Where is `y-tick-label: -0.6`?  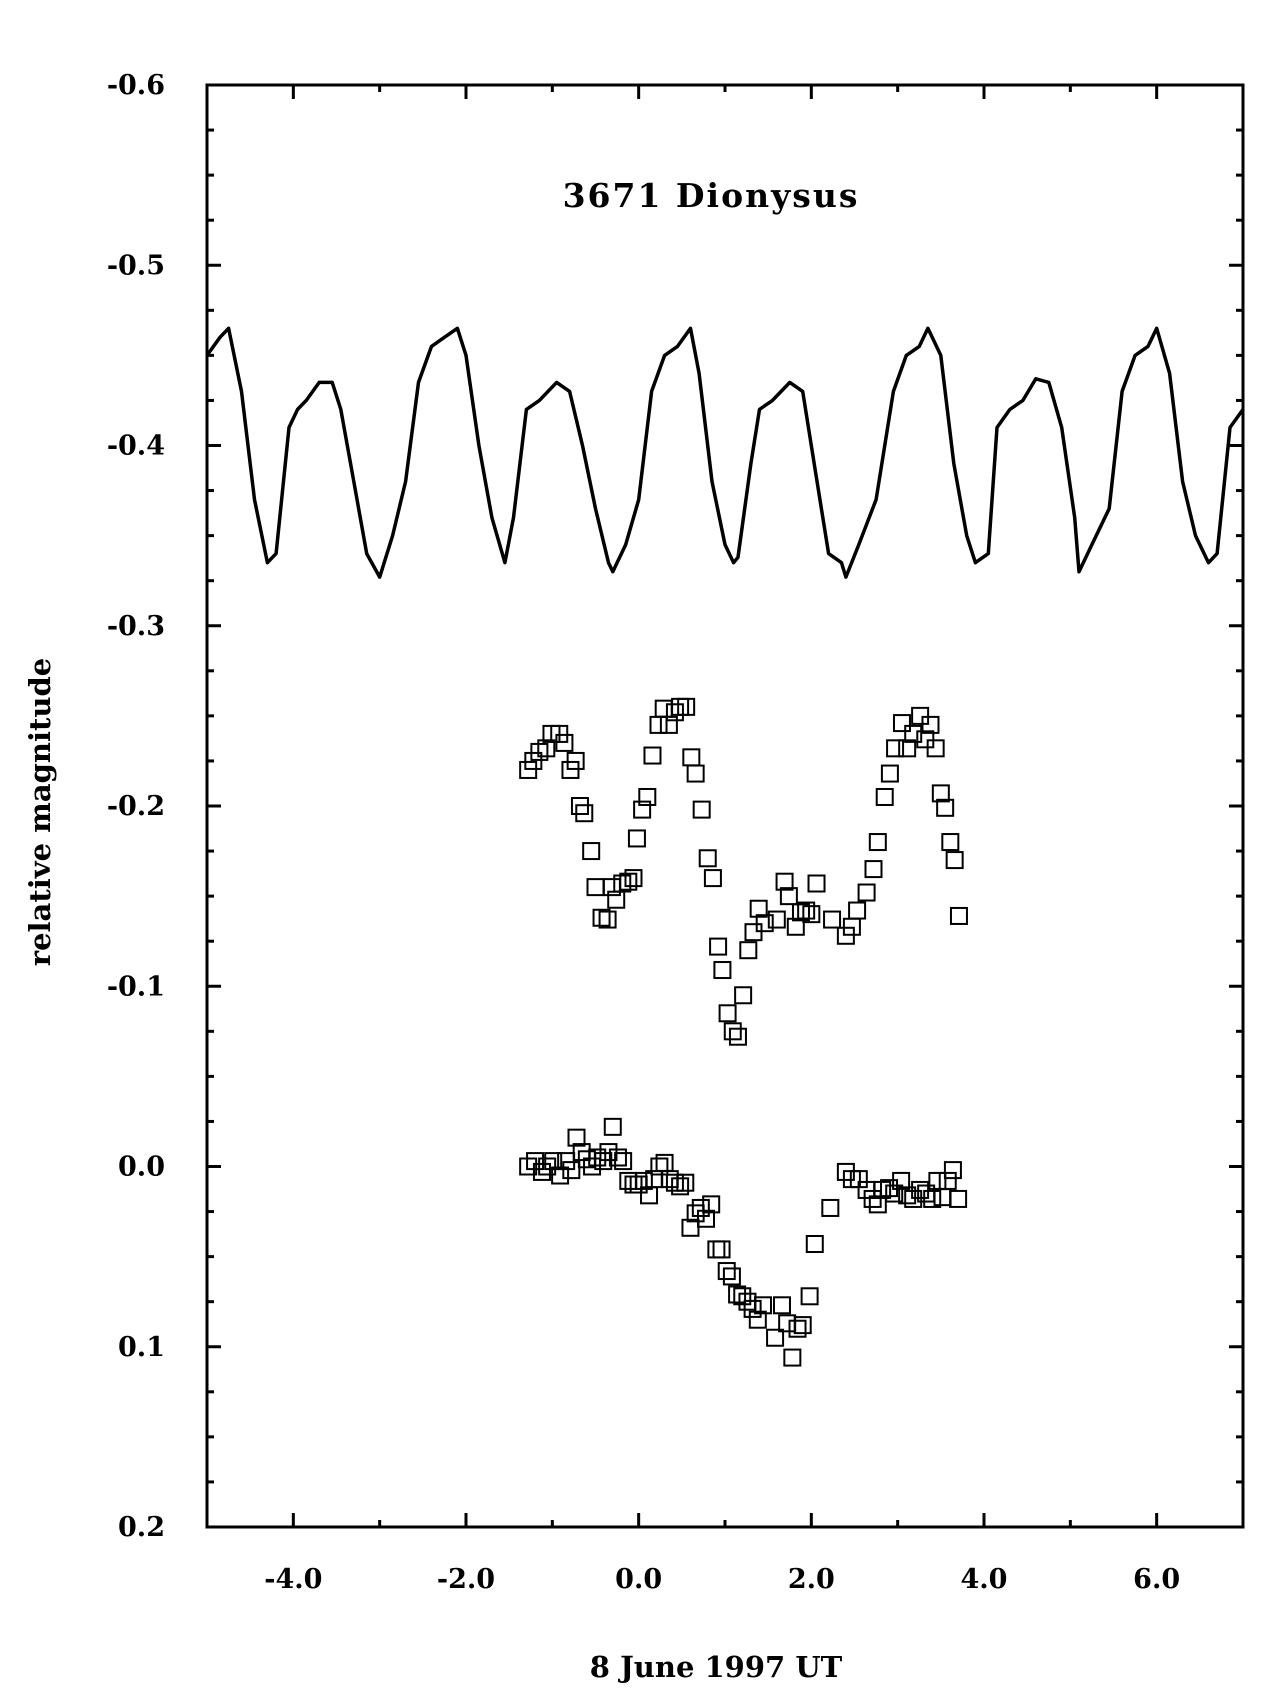 y-tick-label: -0.6 is located at coordinates (136, 85).